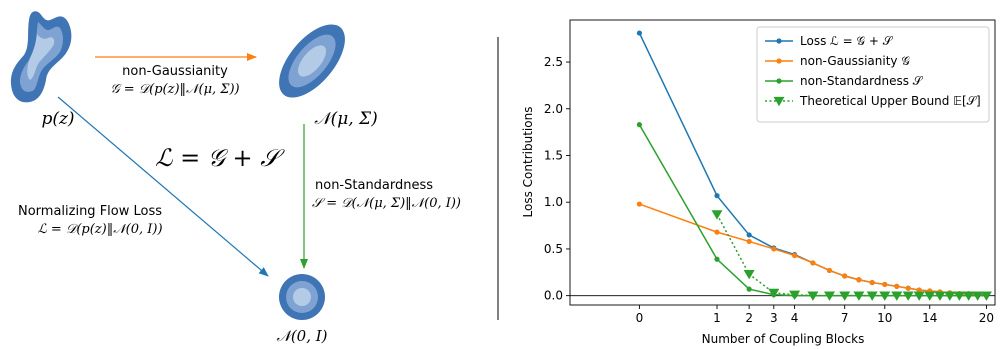 This screenshot has width=1000, height=349. I want to click on y-axis: 0.0 0.5 1.0 1.5 2.0 2.5, so click(557, 179).